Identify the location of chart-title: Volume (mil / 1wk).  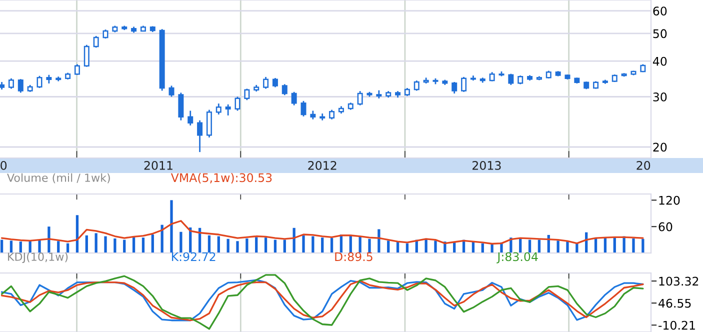
(58, 178).